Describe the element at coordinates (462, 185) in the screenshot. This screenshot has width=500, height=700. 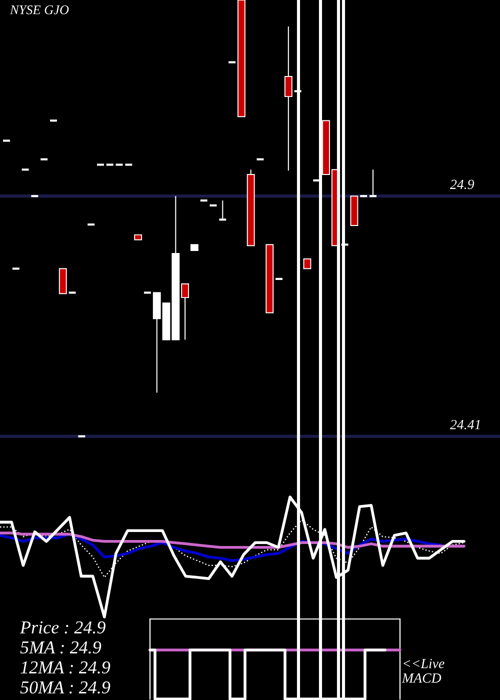
I see `ref-line-label: 24.9` at that location.